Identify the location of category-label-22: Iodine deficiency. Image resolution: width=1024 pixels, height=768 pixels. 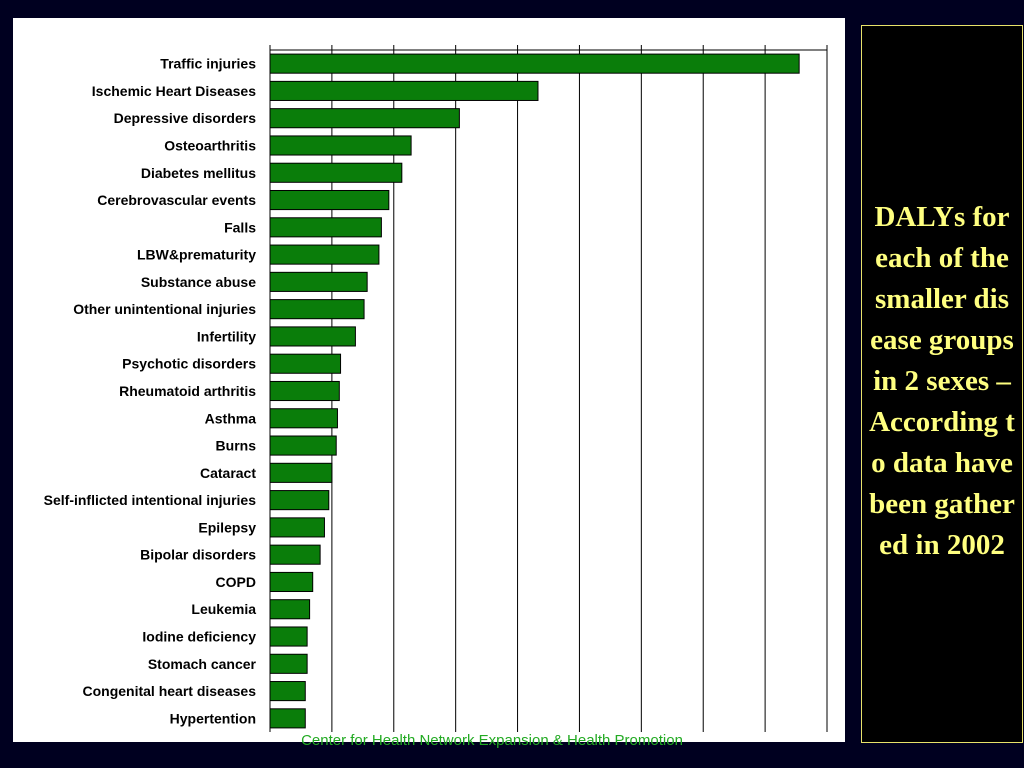
(199, 637).